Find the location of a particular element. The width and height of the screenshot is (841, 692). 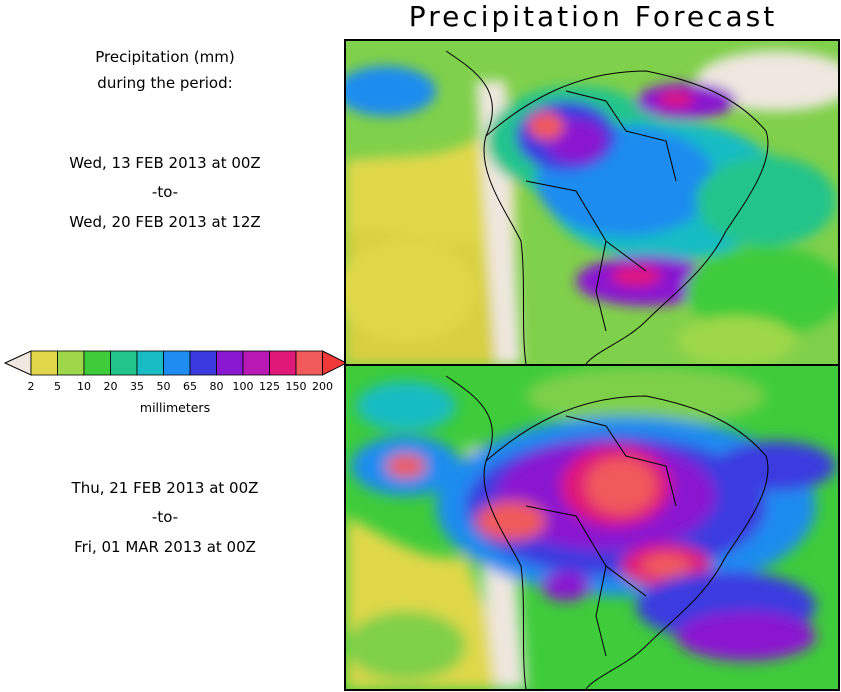

colorbar-units: millimeters is located at coordinates (175, 407).